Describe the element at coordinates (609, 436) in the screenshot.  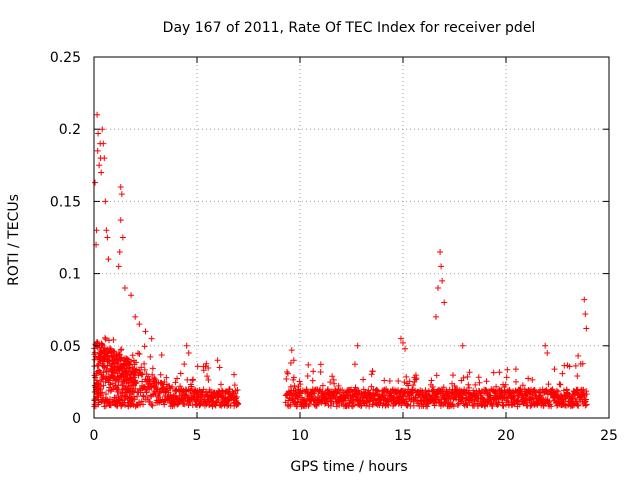
I see `x-tick-label: 25` at that location.